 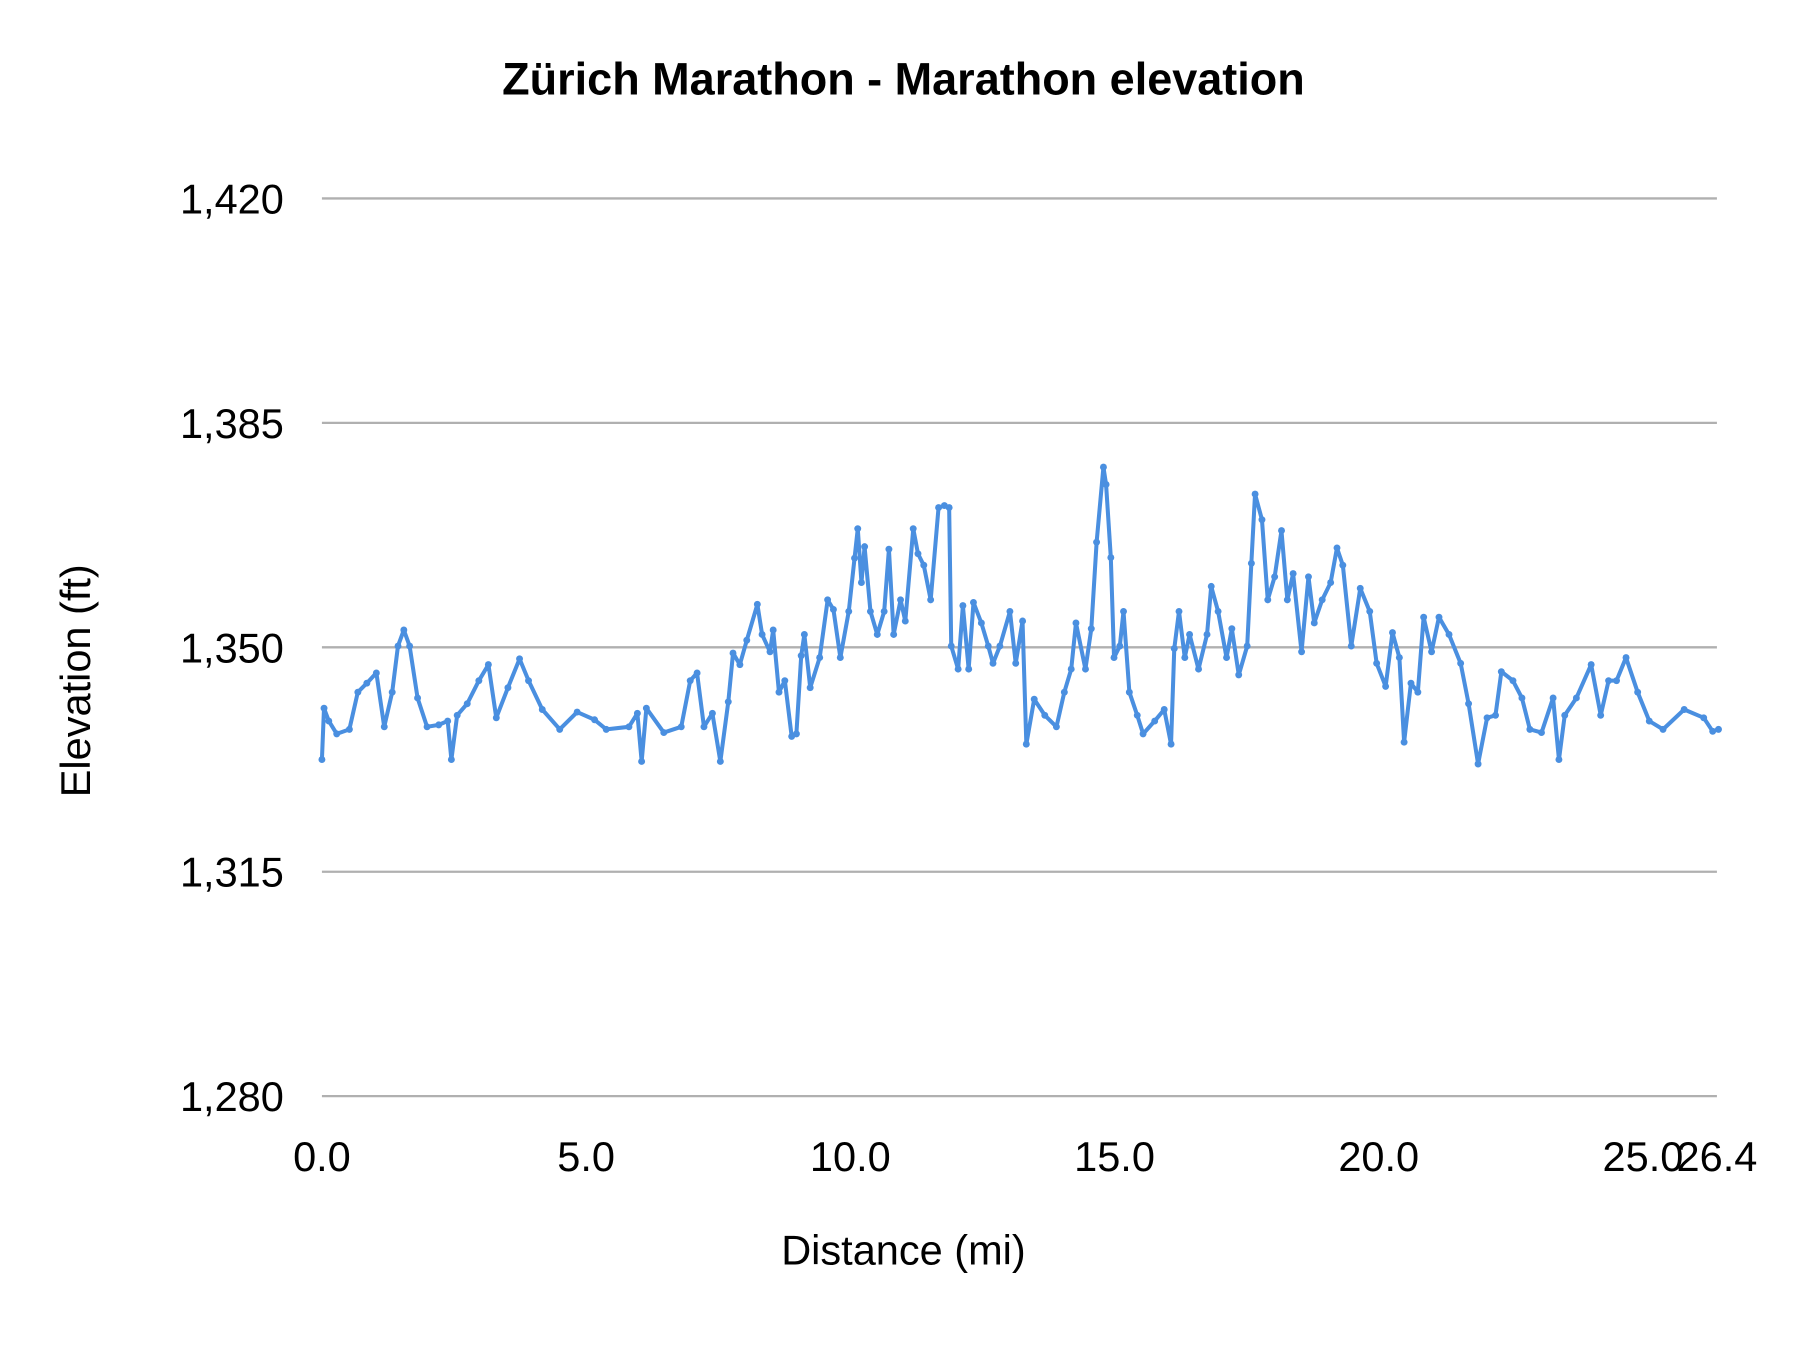 What do you see at coordinates (1025, 1156) in the screenshot?
I see `x-axis-ticks: 0.0 5.0 10.0 15.0 20.0 25.026.4` at bounding box center [1025, 1156].